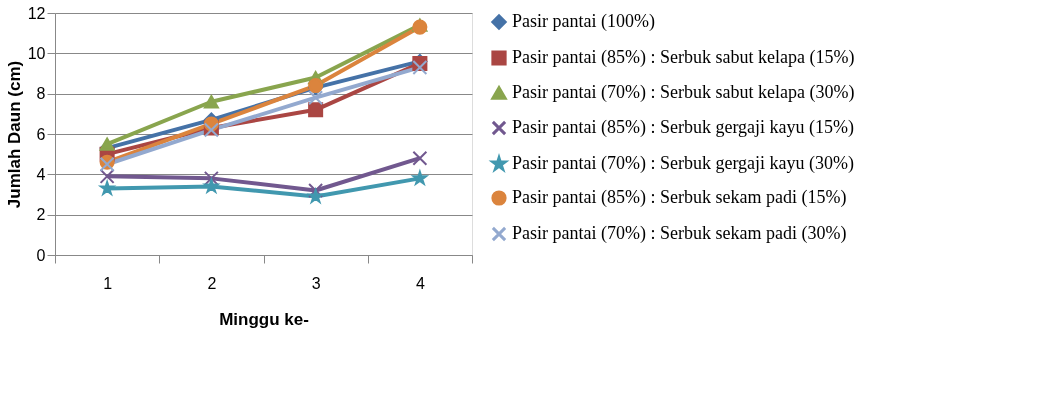 This screenshot has width=1059, height=400. I want to click on y-axis-title: Jumlah Daun (cm), so click(14, 134).